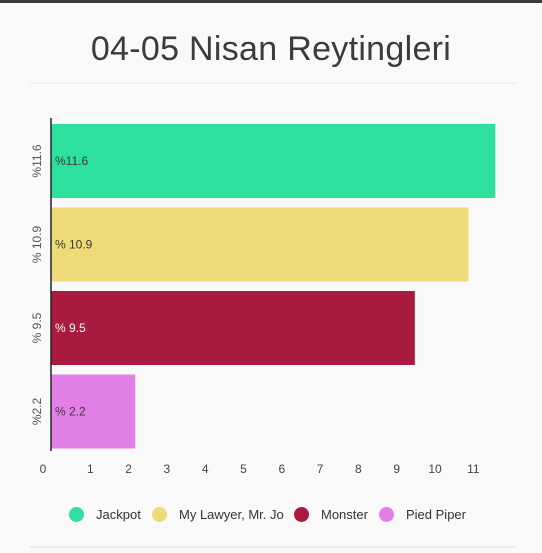  Describe the element at coordinates (37, 327) in the screenshot. I see `y-tick-label: % 9.5` at that location.